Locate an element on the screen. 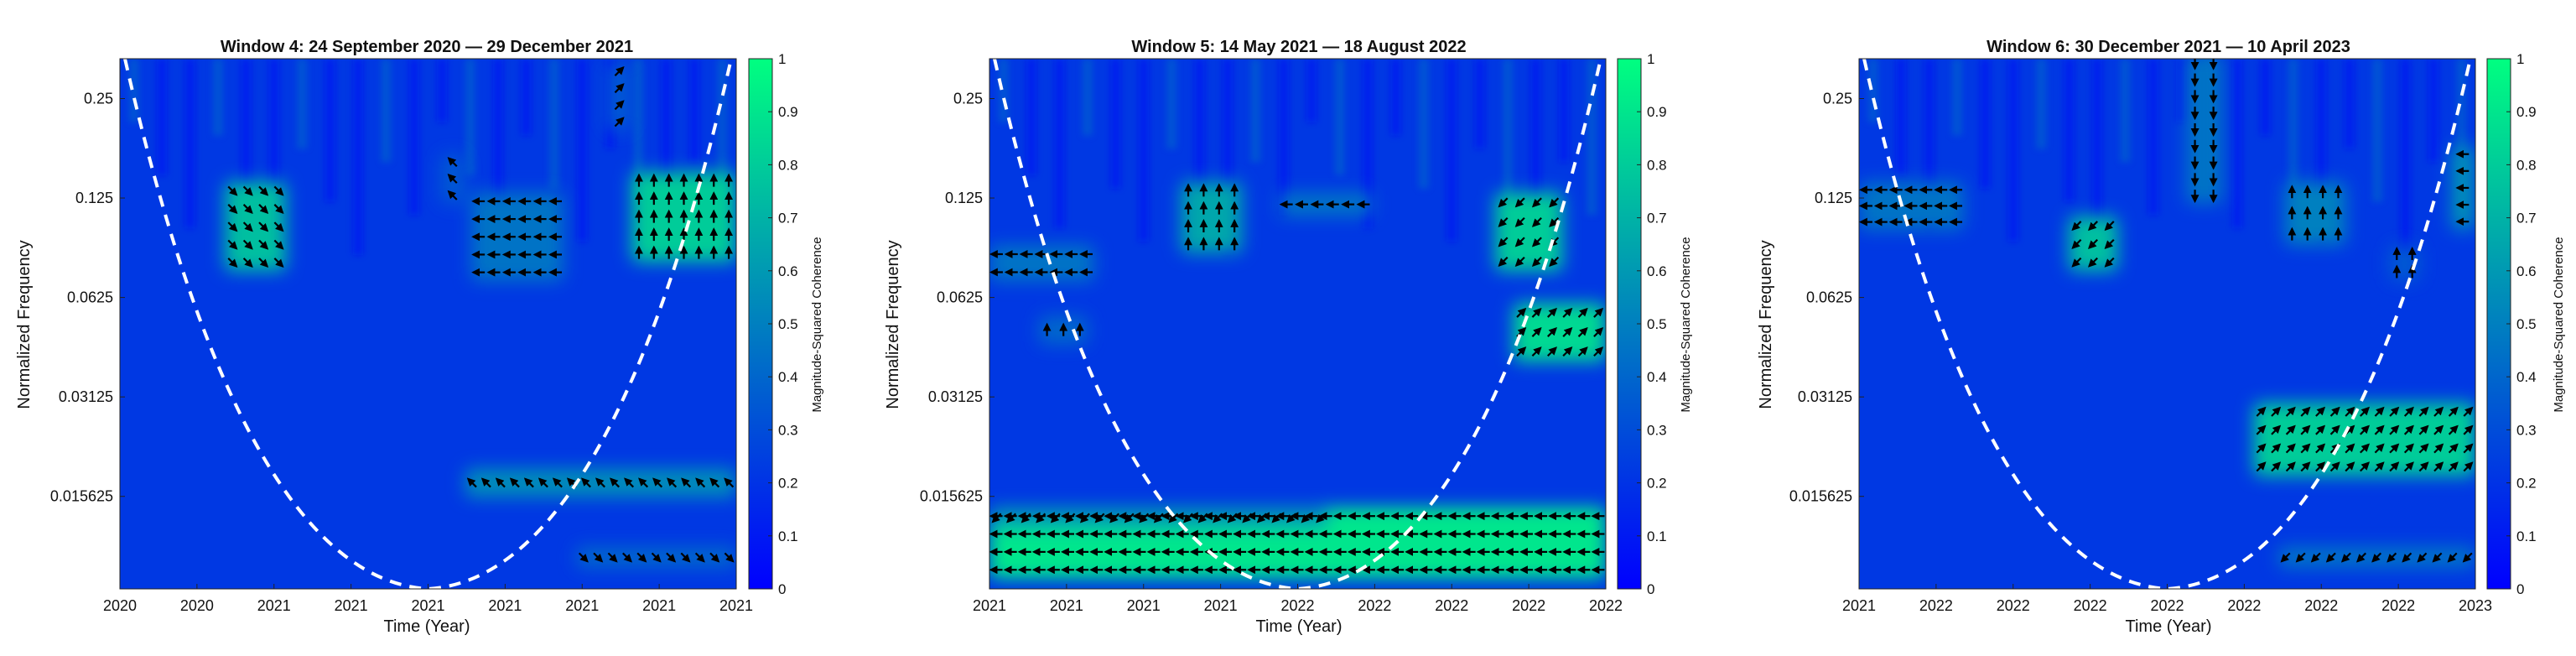  y-axis-label: Normalized Frequency is located at coordinates (24, 325).